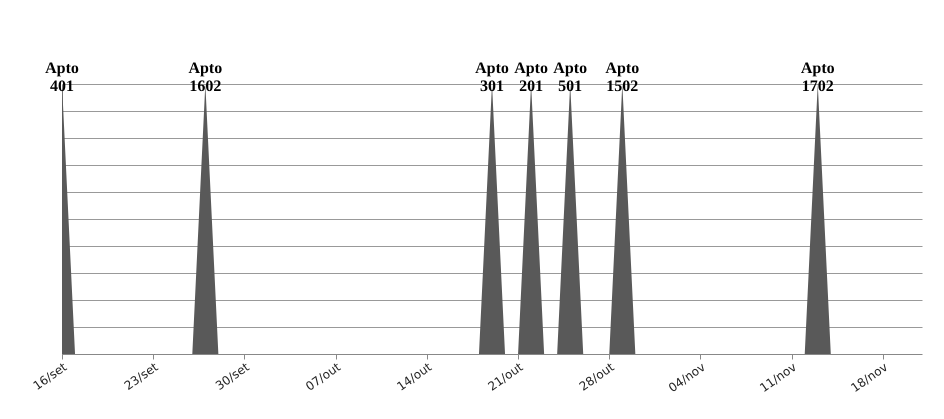  Describe the element at coordinates (622, 77) in the screenshot. I see `annotation: Apto 1502` at that location.